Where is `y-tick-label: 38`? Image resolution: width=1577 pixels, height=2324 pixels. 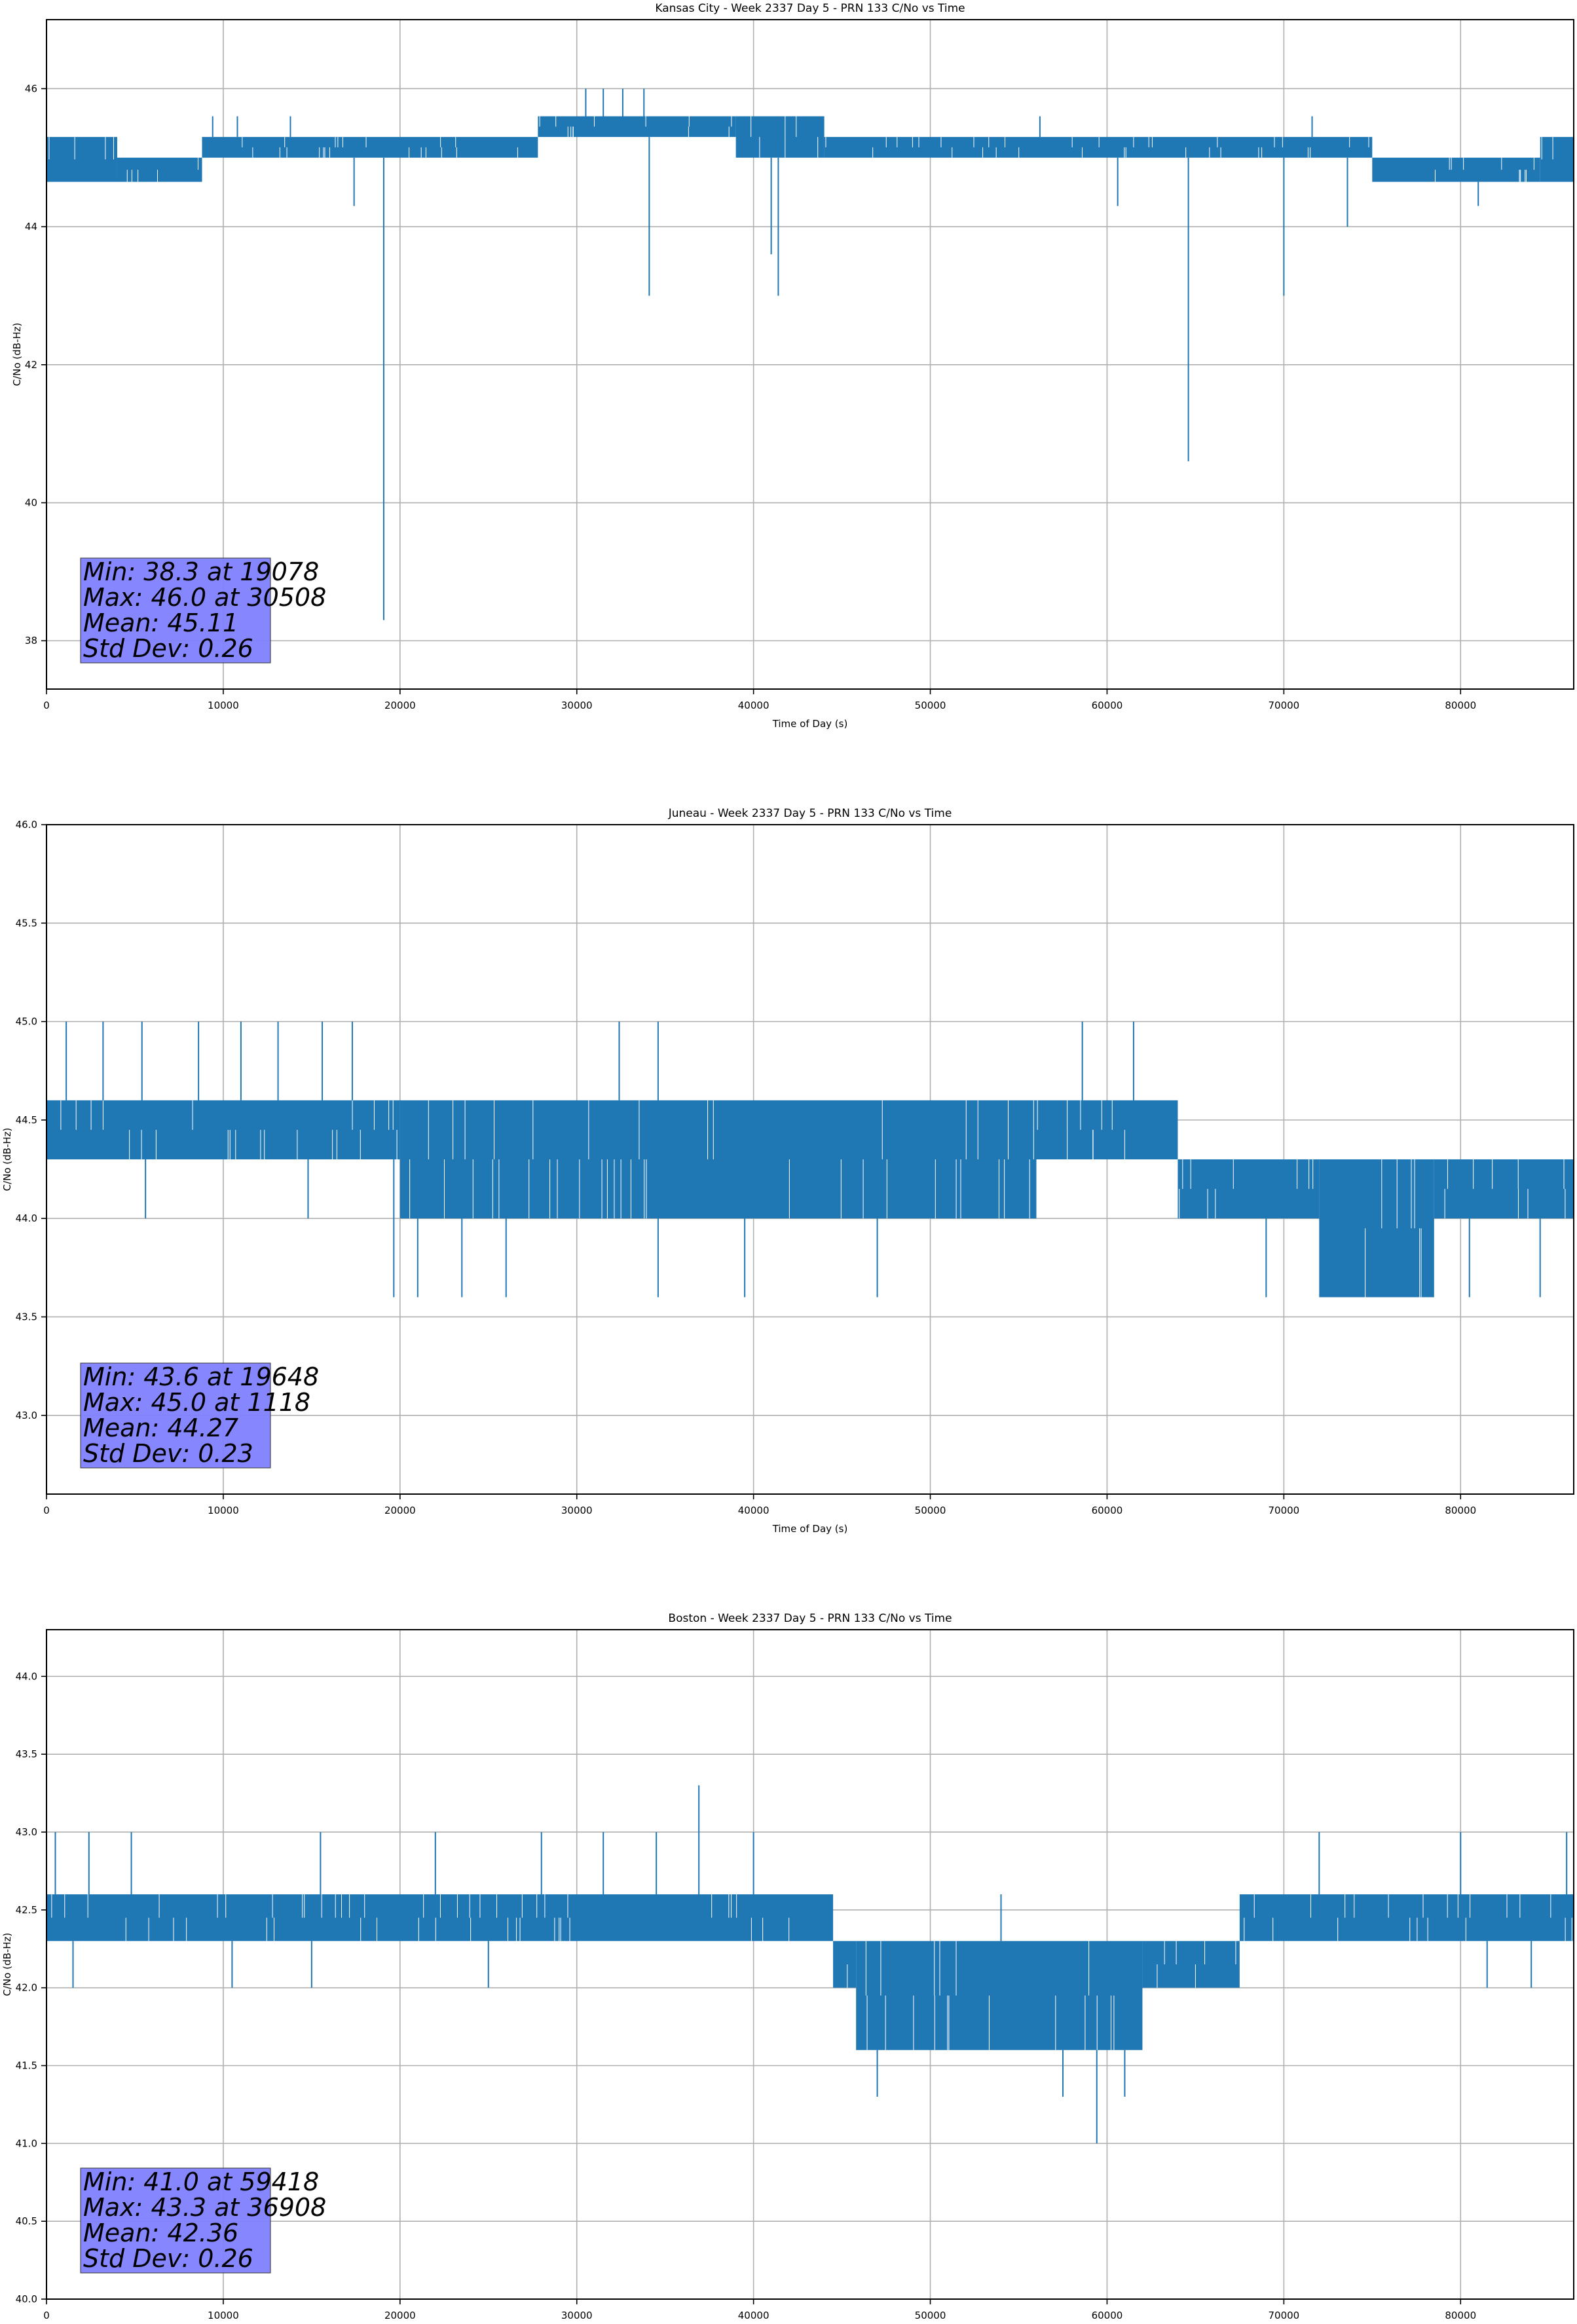
y-tick-label: 38 is located at coordinates (31, 641).